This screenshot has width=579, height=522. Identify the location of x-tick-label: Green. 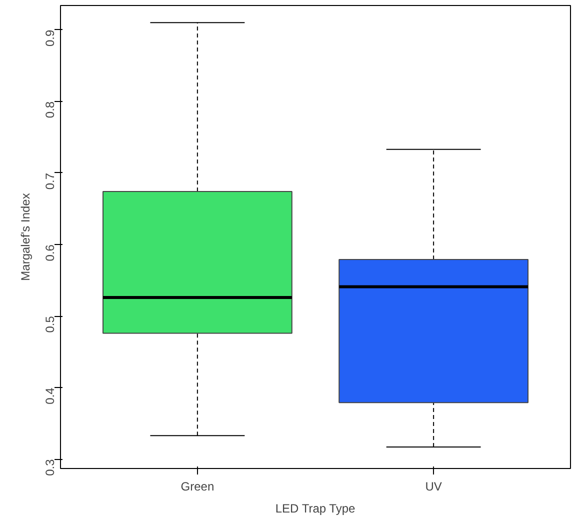
(197, 487).